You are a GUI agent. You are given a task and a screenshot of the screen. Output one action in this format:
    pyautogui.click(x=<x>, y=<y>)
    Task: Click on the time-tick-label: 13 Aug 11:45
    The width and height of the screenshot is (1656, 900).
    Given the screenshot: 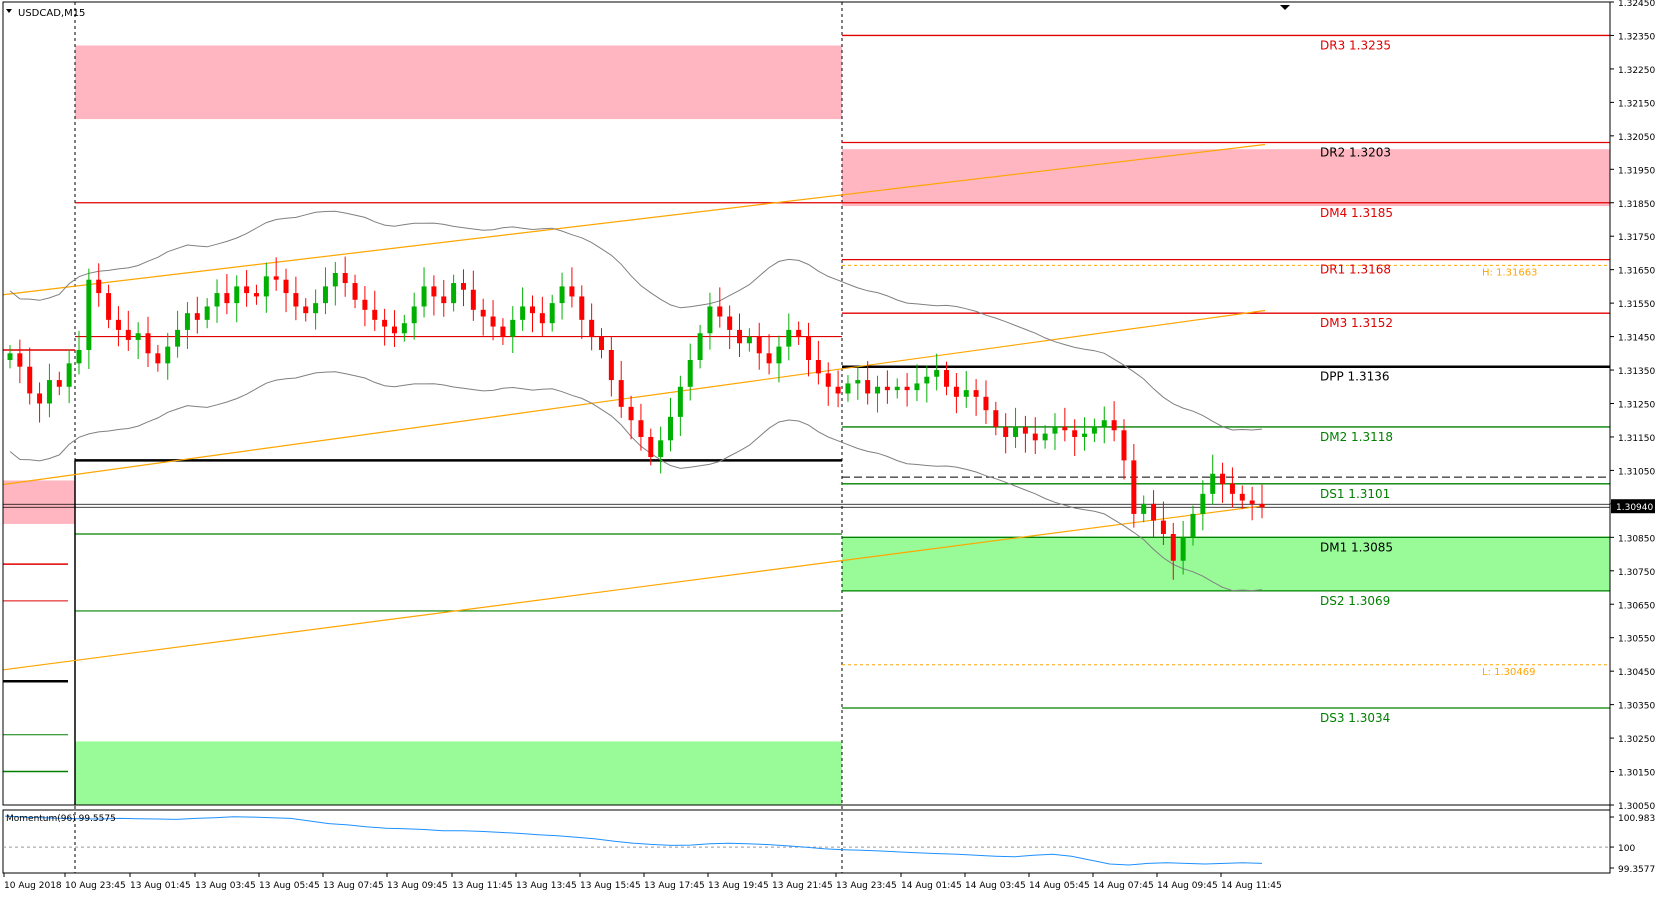 What is the action you would take?
    pyautogui.click(x=482, y=886)
    